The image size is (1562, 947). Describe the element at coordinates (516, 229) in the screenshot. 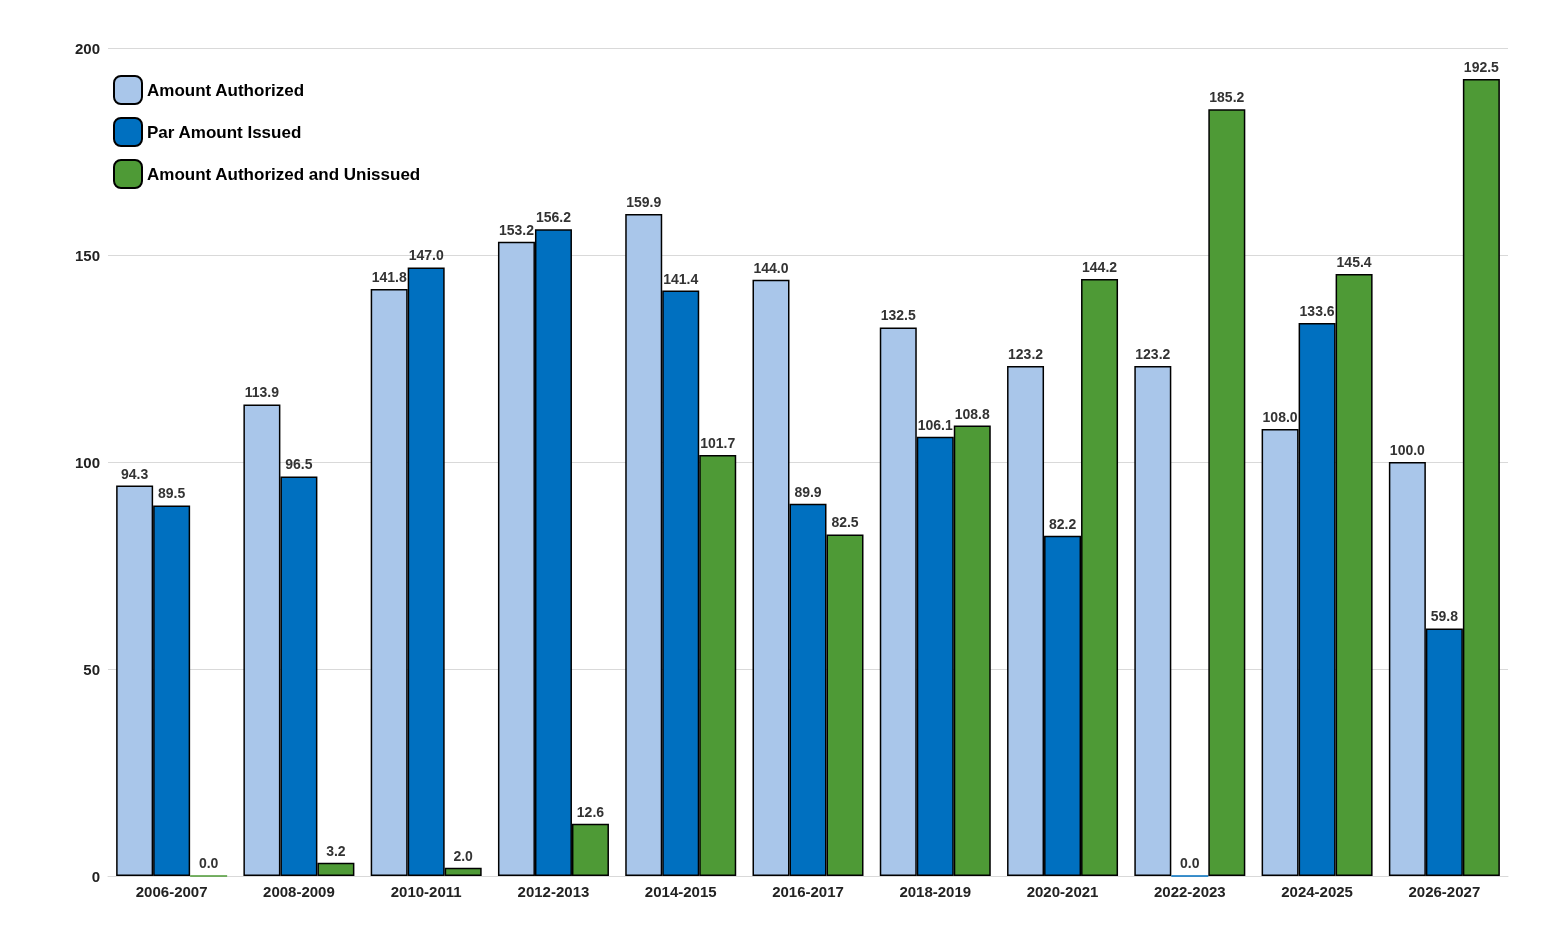

I see `data-label: 153.2` at that location.